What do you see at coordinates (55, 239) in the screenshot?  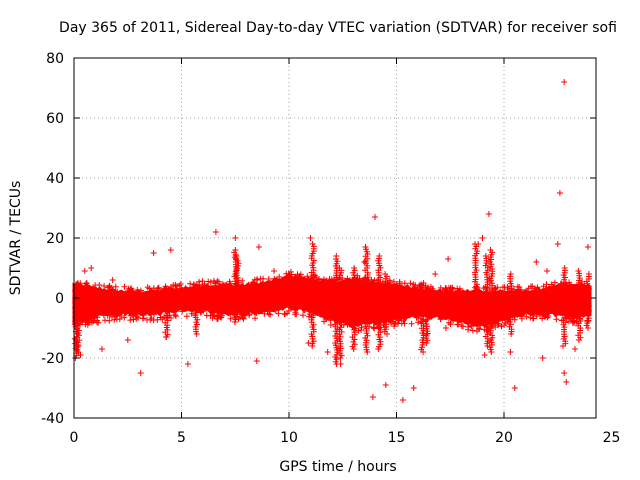 I see `y-tick-label: 20` at bounding box center [55, 239].